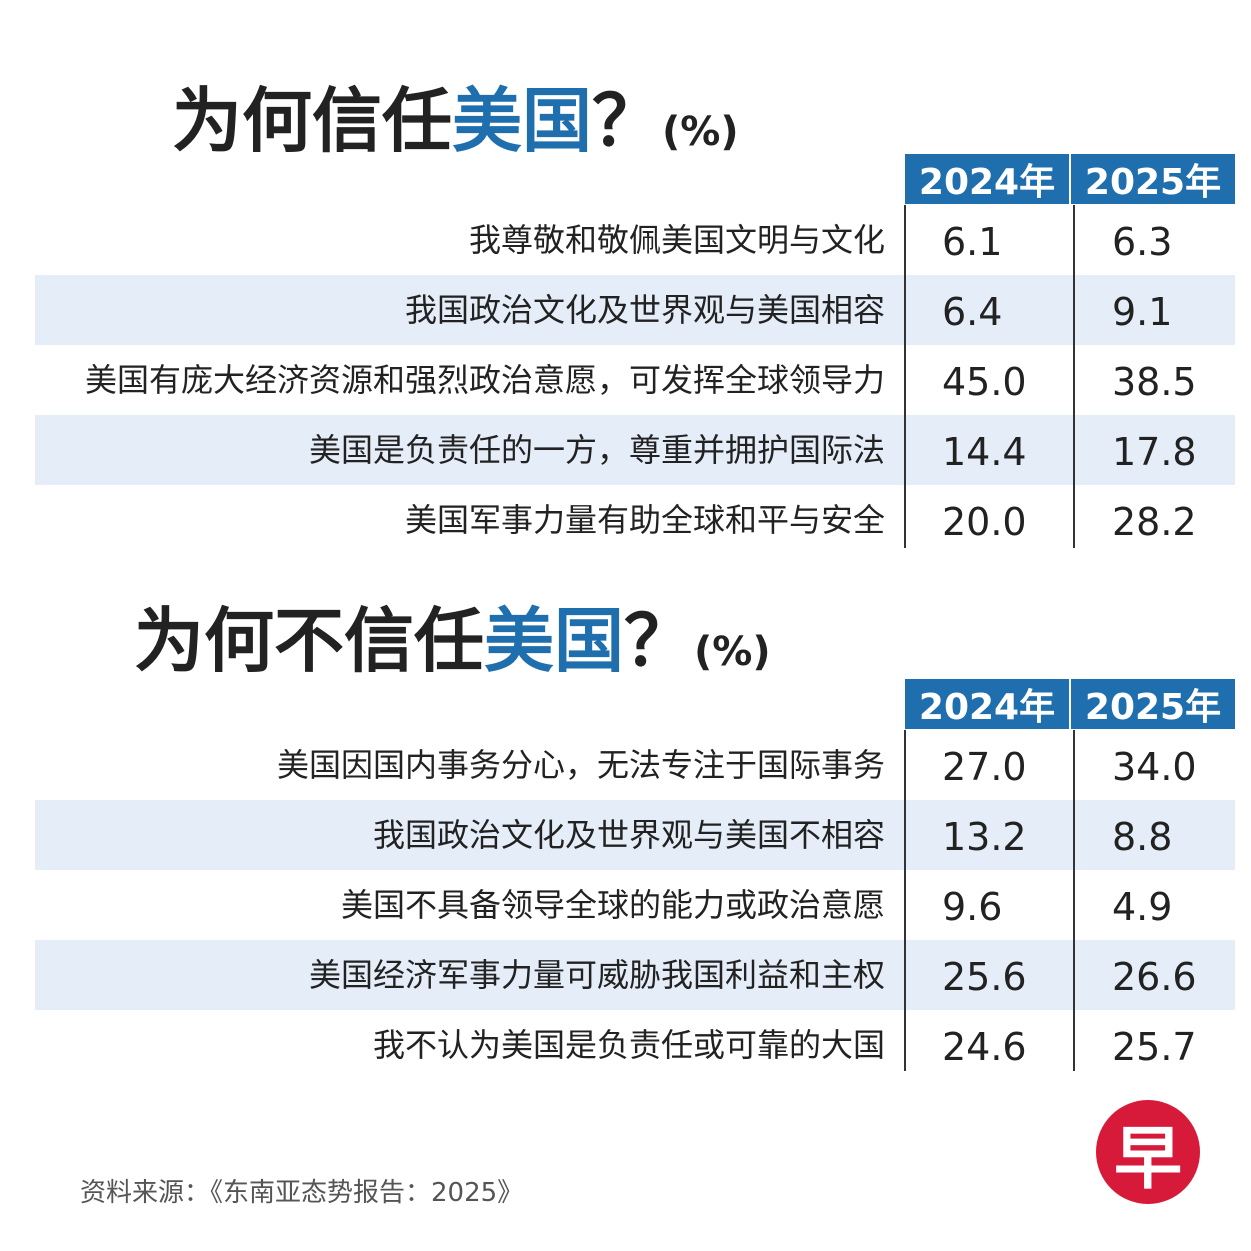 The width and height of the screenshot is (1251, 1251). What do you see at coordinates (1154, 1047) in the screenshot?
I see `cell-value-2025: 25.7` at bounding box center [1154, 1047].